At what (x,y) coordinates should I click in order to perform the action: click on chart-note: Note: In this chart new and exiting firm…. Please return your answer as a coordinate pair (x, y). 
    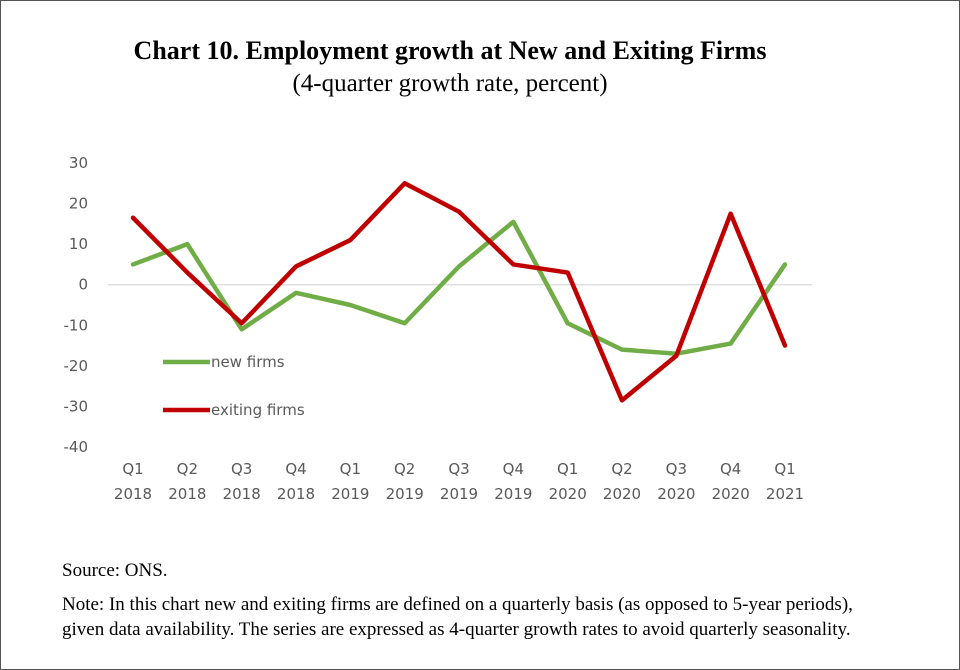
    Looking at the image, I should click on (457, 617).